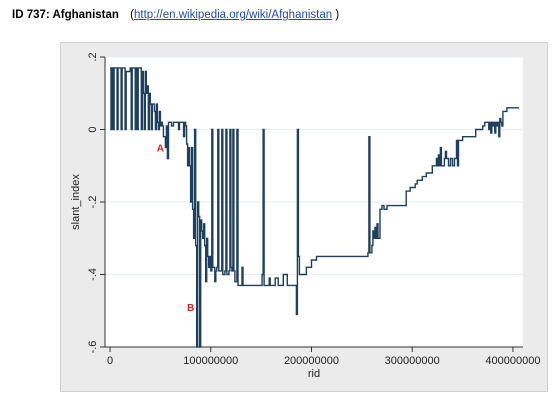 This screenshot has width=560, height=404. I want to click on x-tick-label: 100000000, so click(210, 361).